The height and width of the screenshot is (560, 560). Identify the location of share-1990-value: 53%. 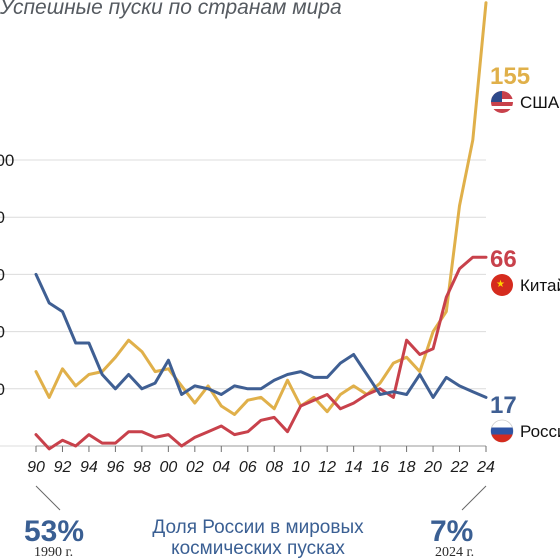
(54, 531).